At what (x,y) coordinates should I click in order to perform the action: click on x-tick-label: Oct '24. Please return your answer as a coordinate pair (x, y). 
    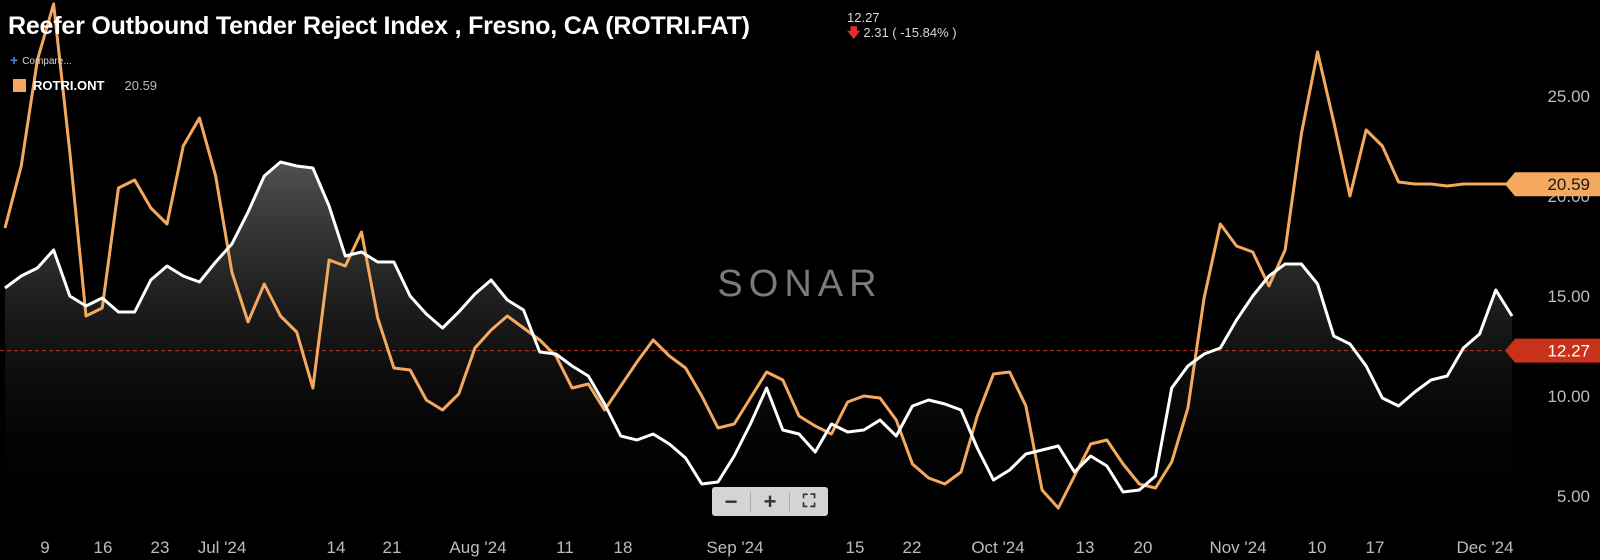
    Looking at the image, I should click on (997, 547).